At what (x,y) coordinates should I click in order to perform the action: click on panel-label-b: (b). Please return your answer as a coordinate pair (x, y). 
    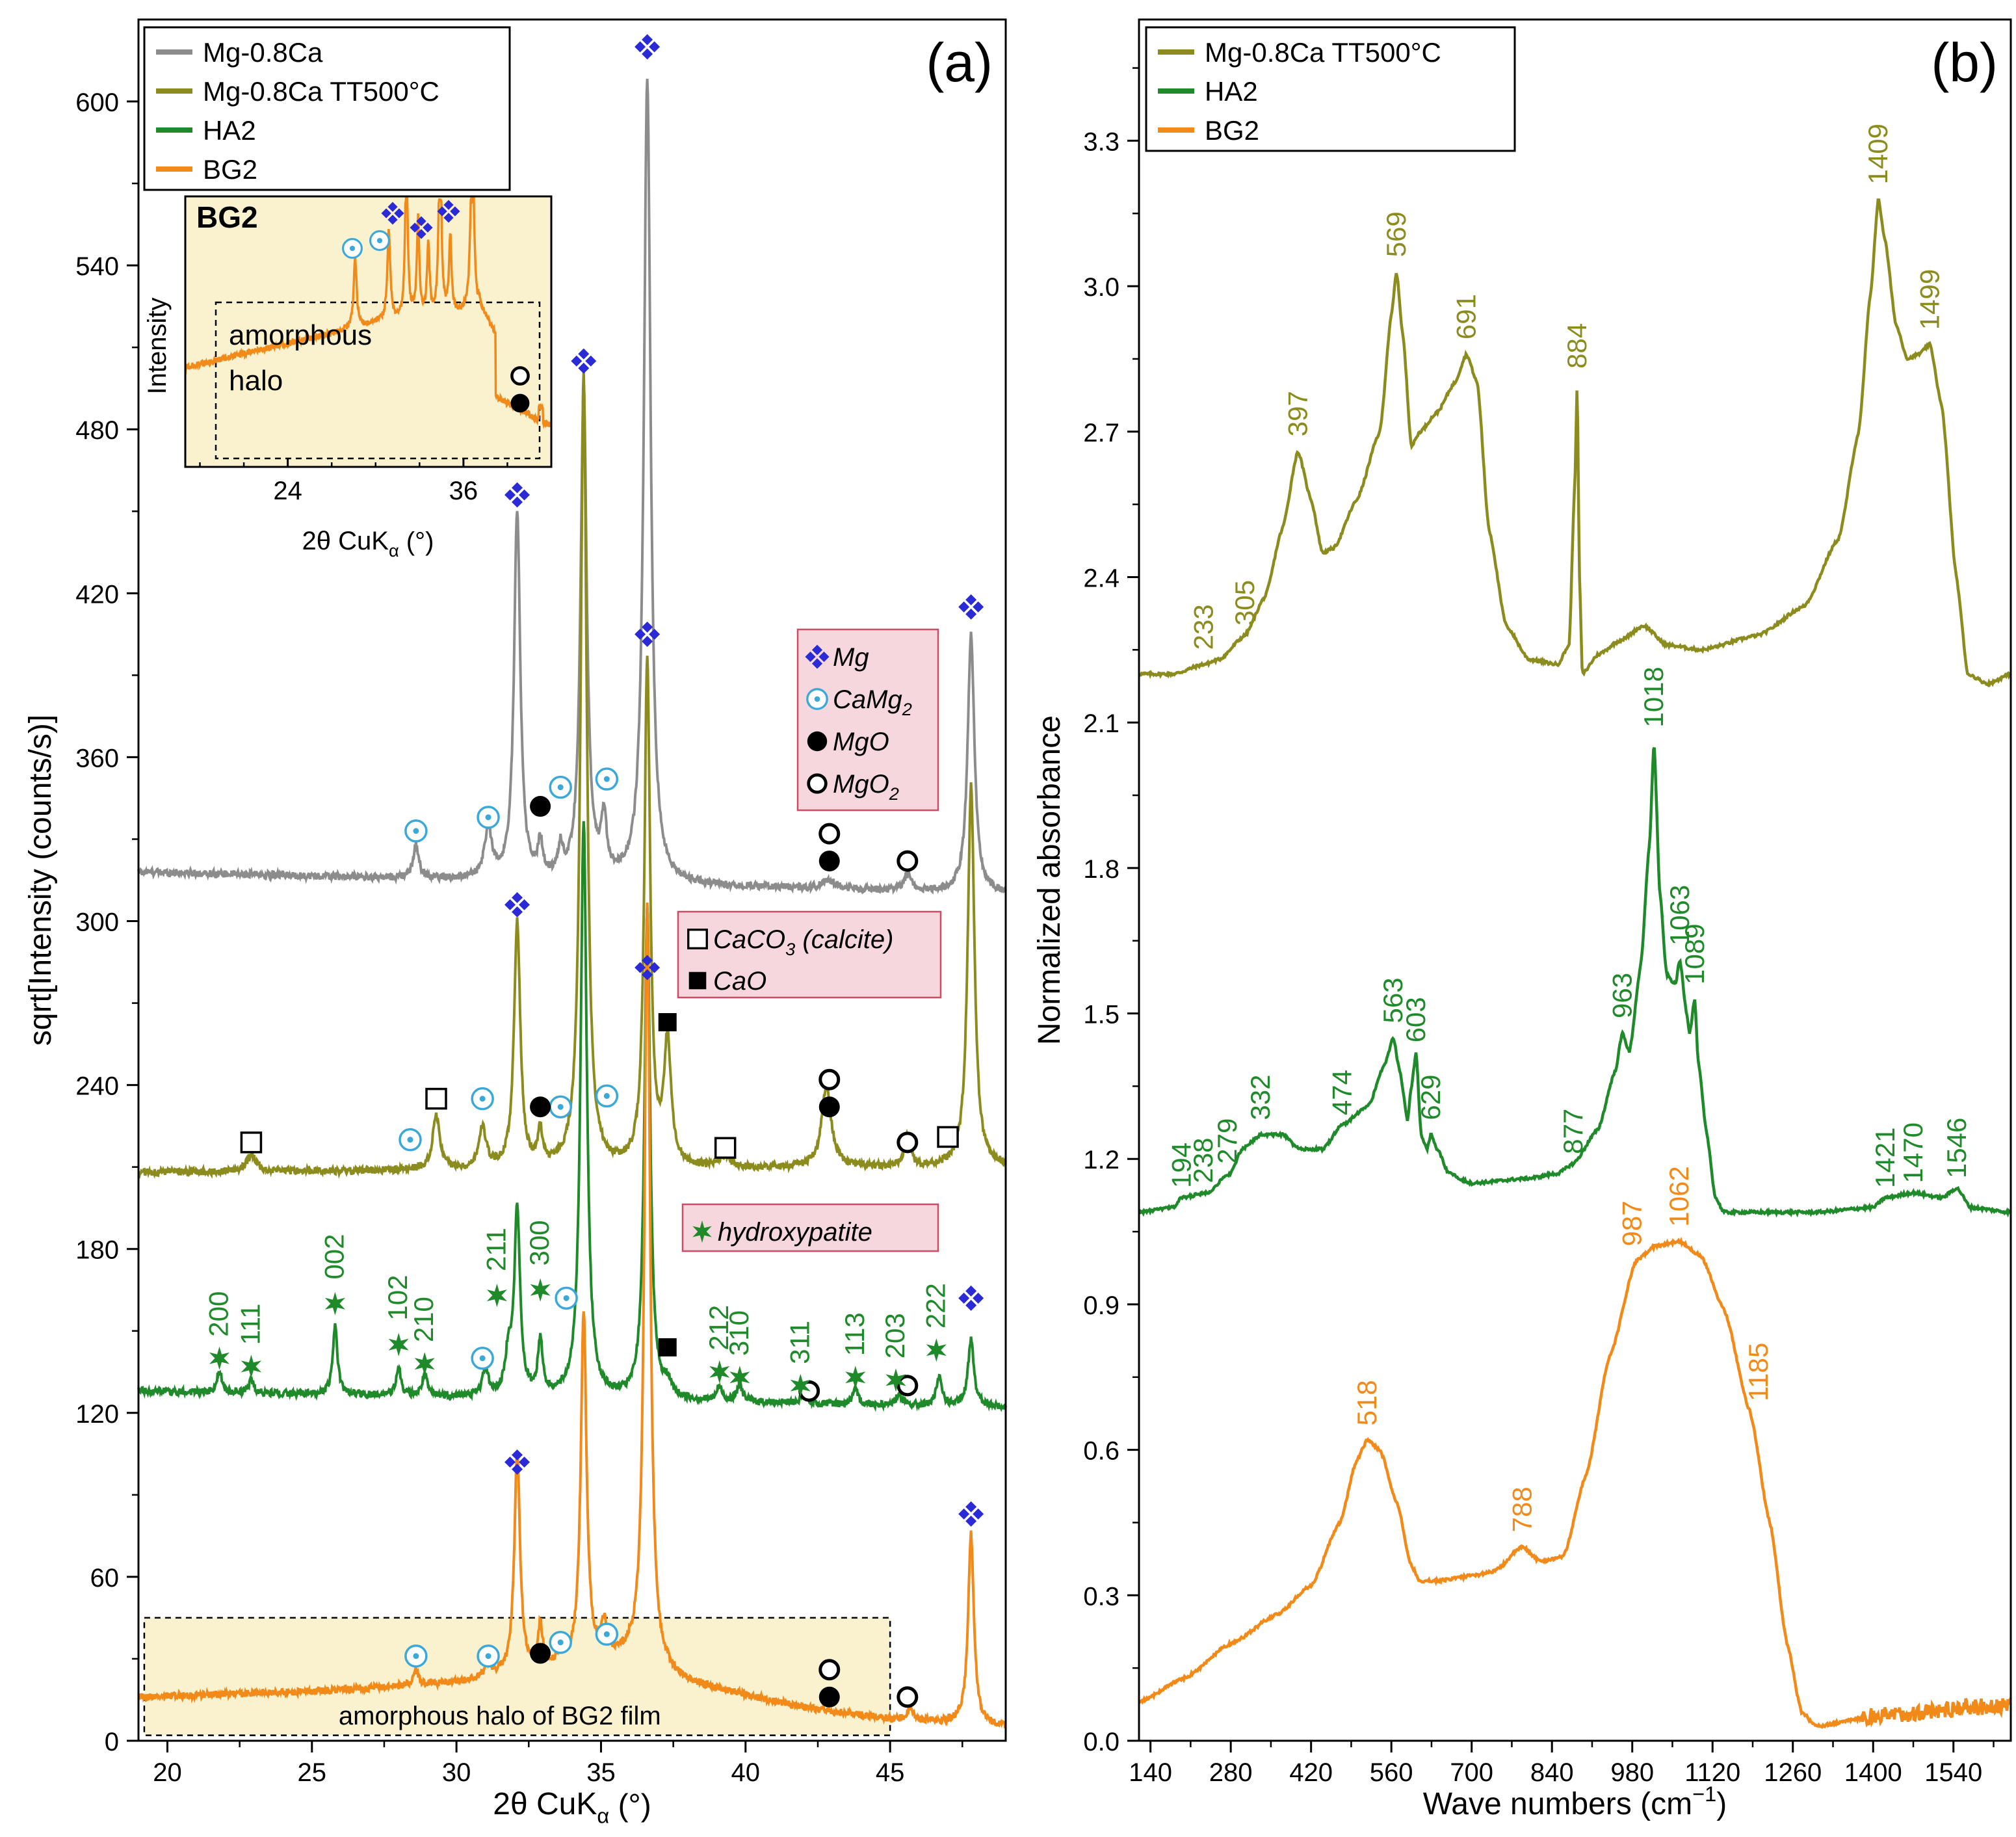
    Looking at the image, I should click on (1964, 63).